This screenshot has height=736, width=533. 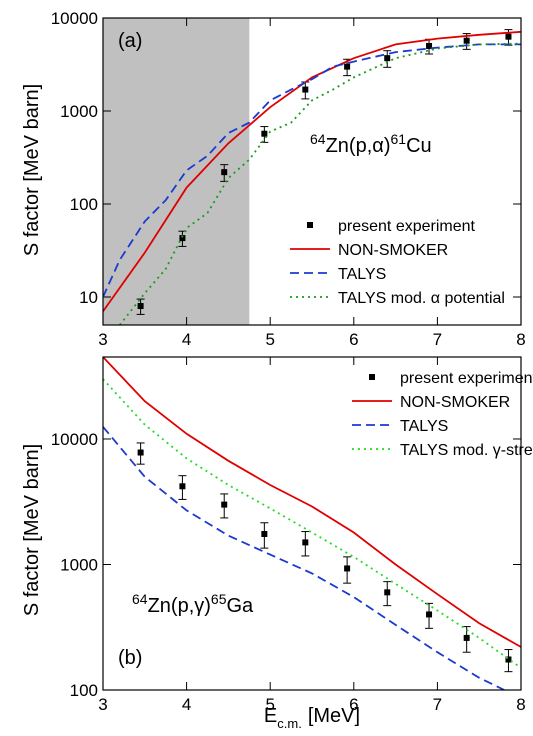 What do you see at coordinates (179, 606) in the screenshot?
I see `reaction-part: Zn(p,γ)` at bounding box center [179, 606].